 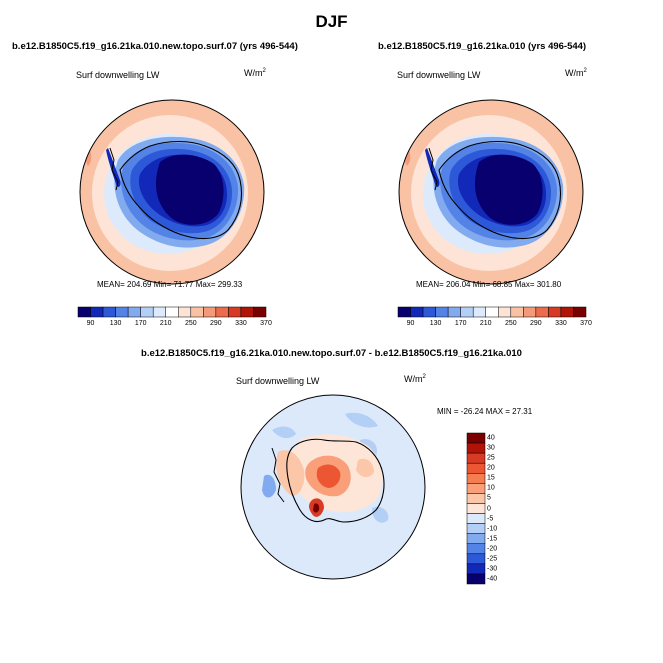 I want to click on colorbar-tick-label: -25, so click(x=492, y=559).